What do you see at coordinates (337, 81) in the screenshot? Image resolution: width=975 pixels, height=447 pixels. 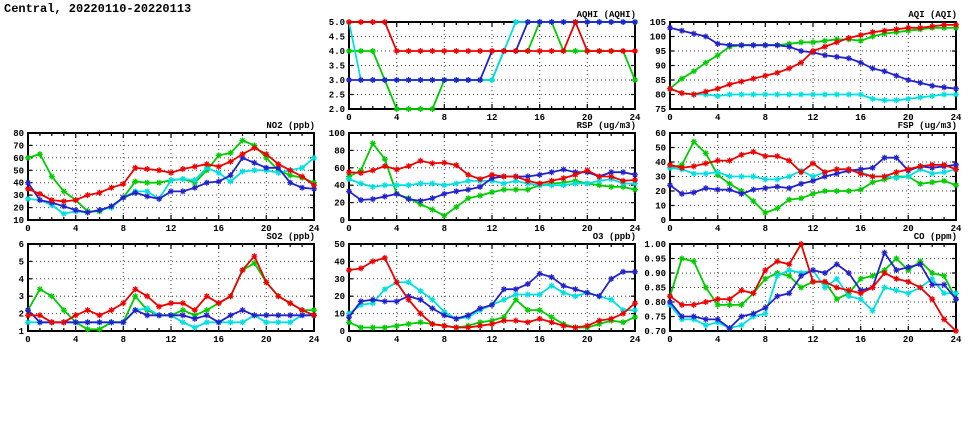 I see `svg-text: 3.0` at bounding box center [337, 81].